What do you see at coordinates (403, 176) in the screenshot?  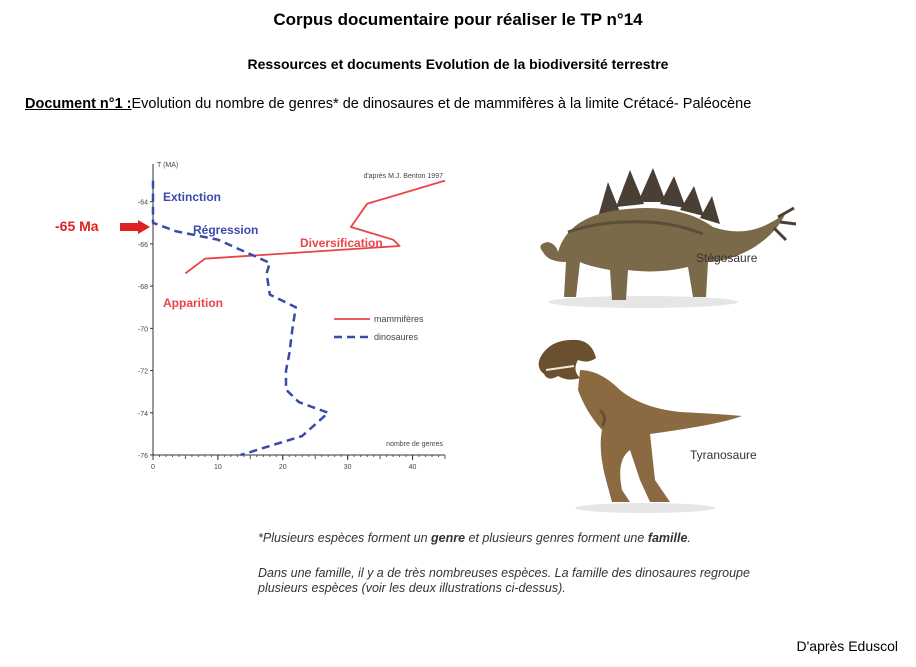 I see `chart-source: d'après M.J. Benton 1997` at bounding box center [403, 176].